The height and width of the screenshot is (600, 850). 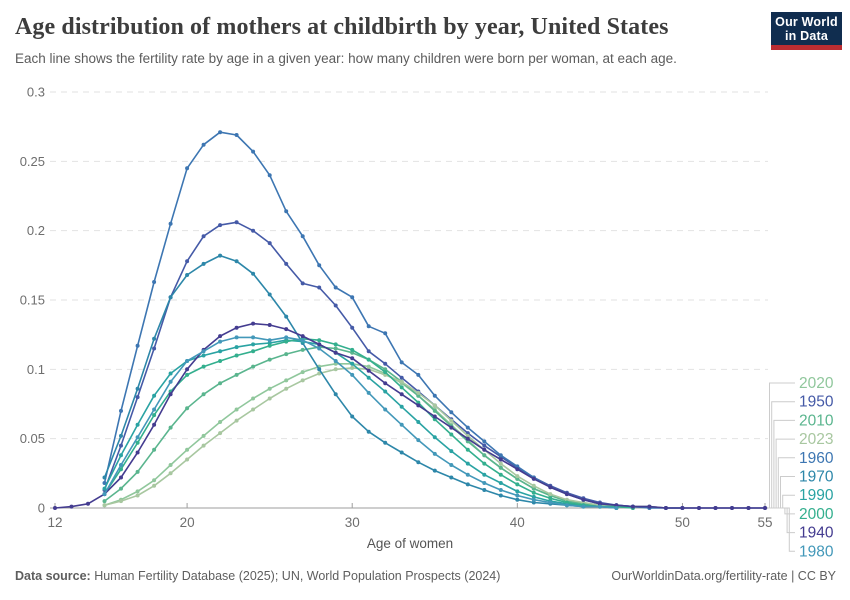 What do you see at coordinates (410, 543) in the screenshot?
I see `x-axis-title: Age of women` at bounding box center [410, 543].